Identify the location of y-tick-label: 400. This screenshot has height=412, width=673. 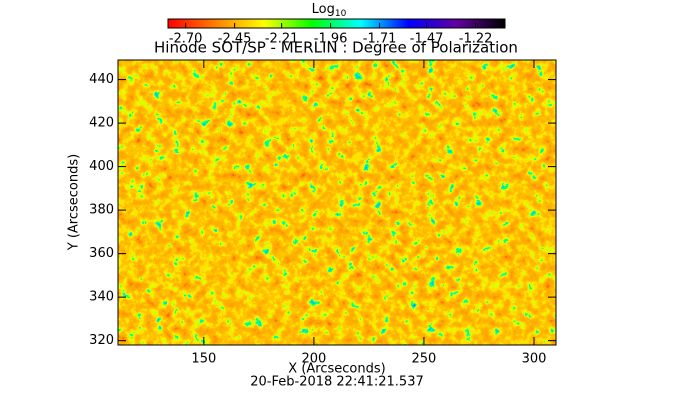
(101, 166).